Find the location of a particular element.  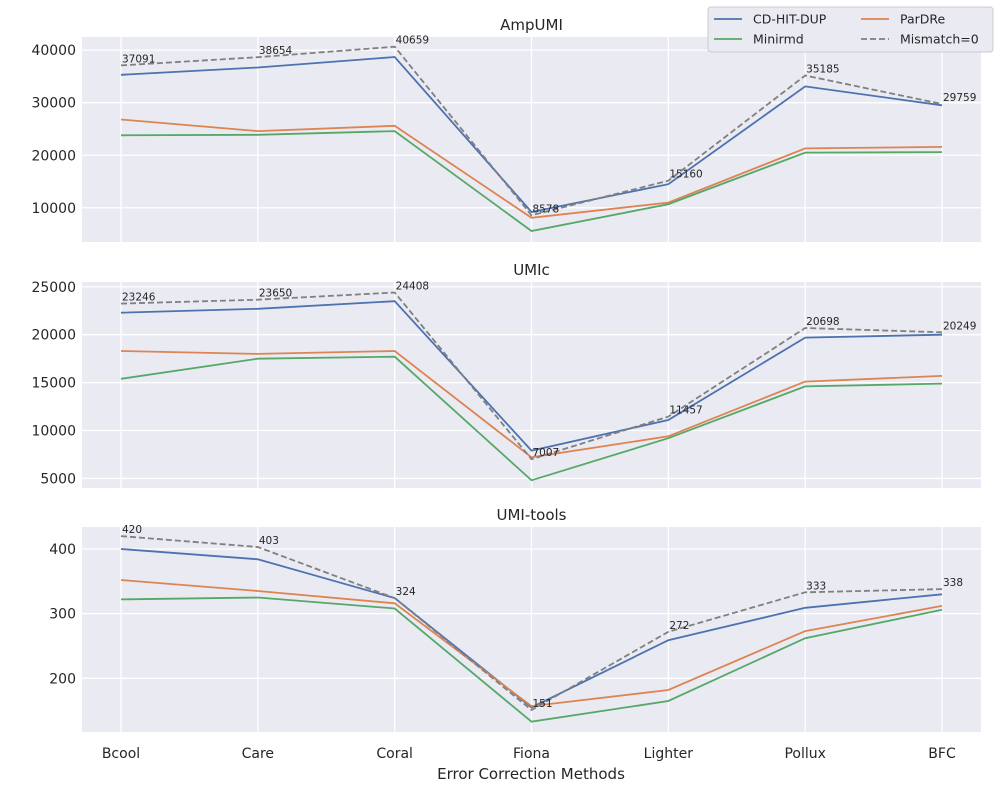

data-label: 20249 is located at coordinates (959, 326).